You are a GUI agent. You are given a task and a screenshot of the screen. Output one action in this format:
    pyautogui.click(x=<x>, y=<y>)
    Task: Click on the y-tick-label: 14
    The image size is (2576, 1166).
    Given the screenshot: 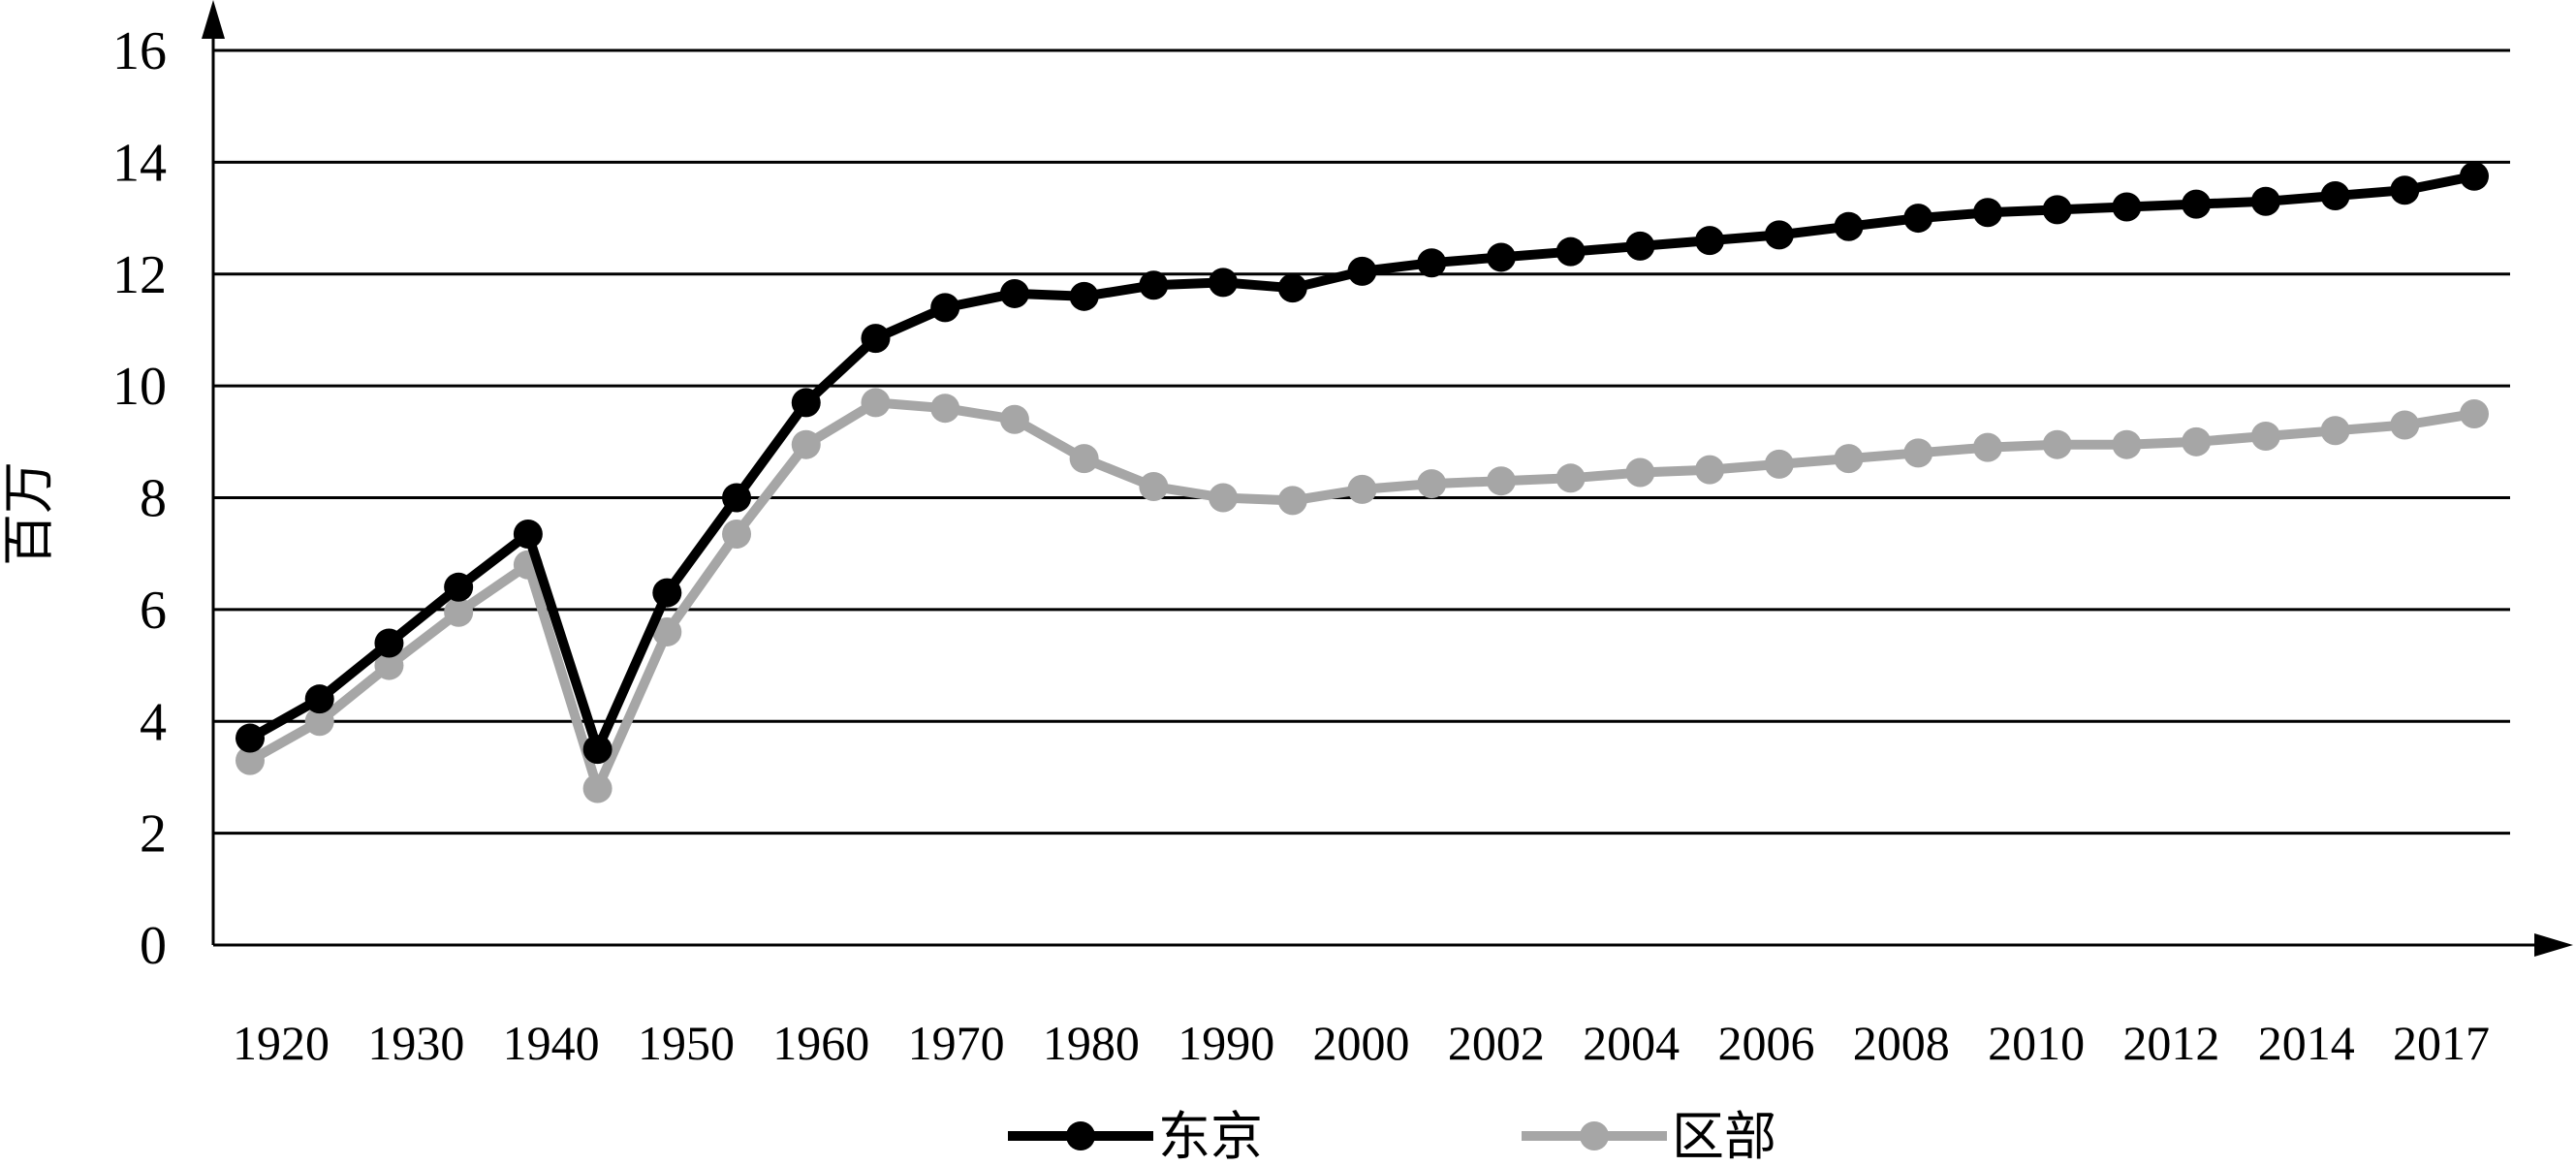 What is the action you would take?
    pyautogui.click(x=139, y=163)
    